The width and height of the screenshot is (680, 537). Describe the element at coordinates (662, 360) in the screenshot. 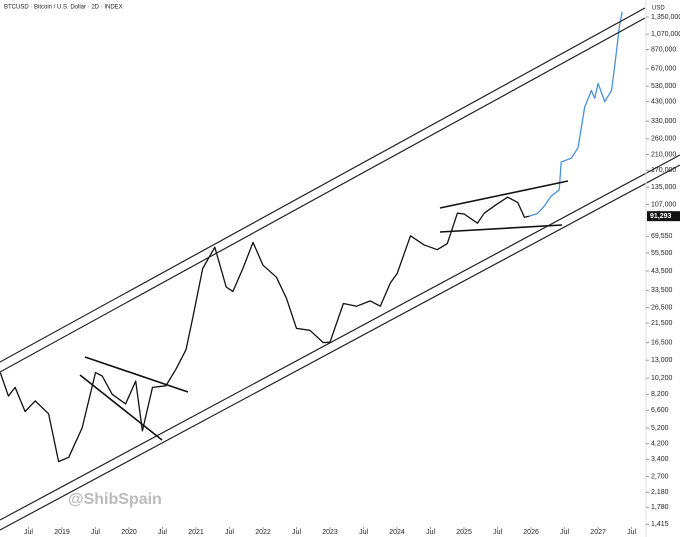

I see `y-tick-label: 13,000` at that location.